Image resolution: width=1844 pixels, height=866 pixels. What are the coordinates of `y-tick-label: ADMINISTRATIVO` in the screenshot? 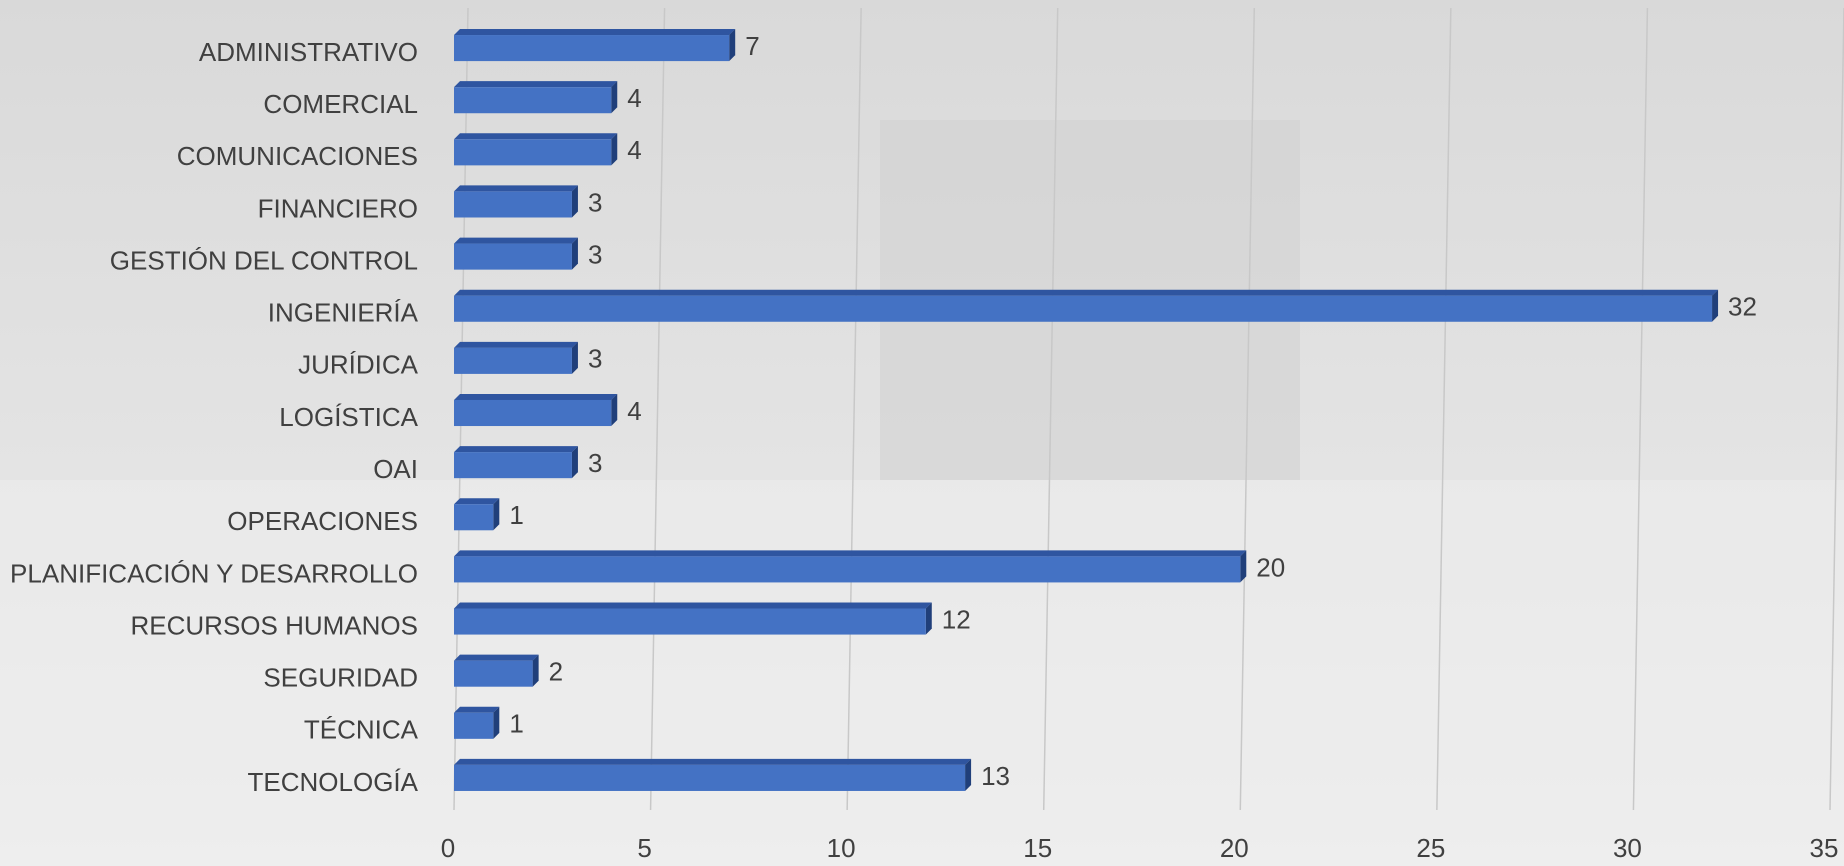 It's located at (308, 52).